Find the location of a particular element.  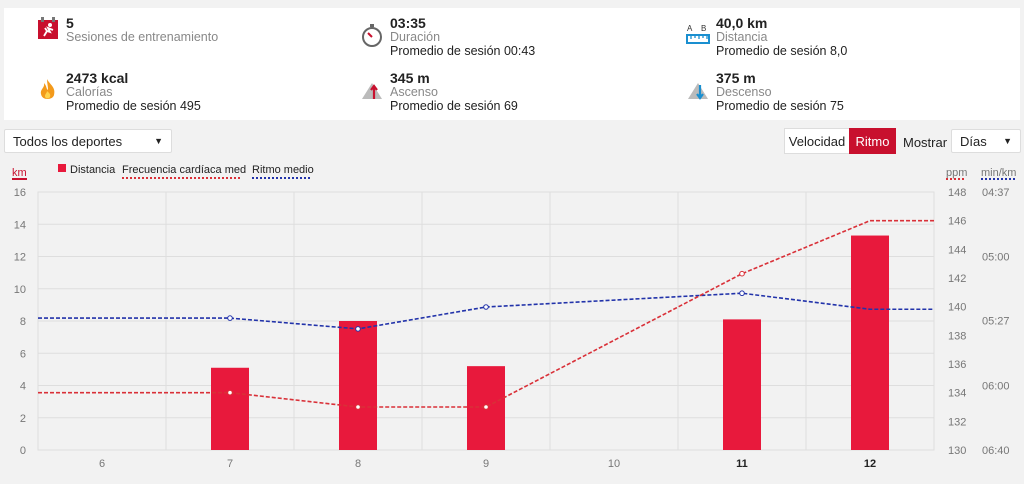

stat-sessions-value: 5 is located at coordinates (70, 23).